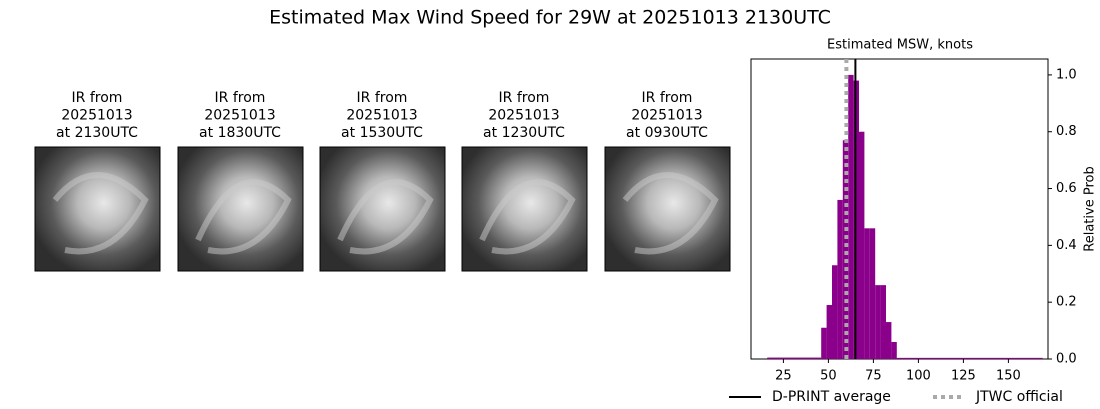 This screenshot has height=409, width=1100. Describe the element at coordinates (1019, 397) in the screenshot. I see `legend-label: JTWC official` at that location.